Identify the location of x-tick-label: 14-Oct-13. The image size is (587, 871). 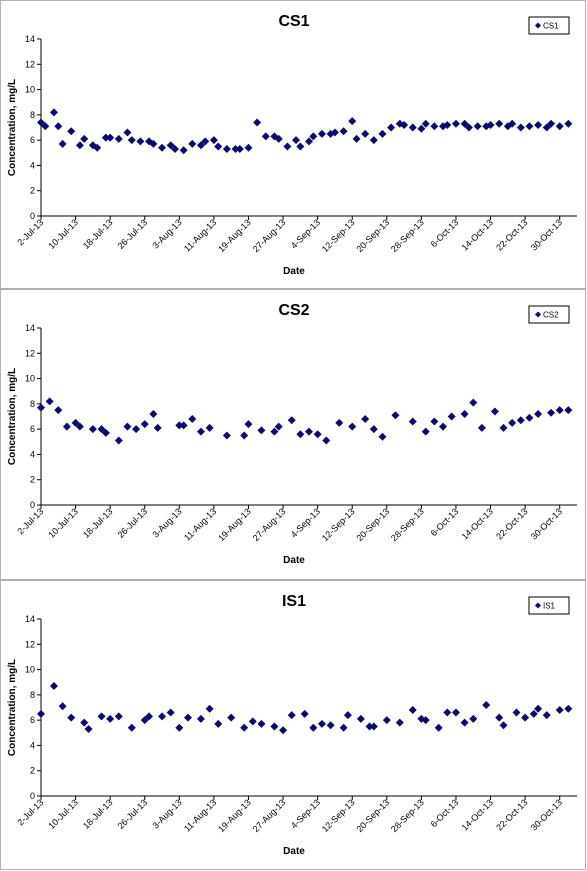
(477, 234).